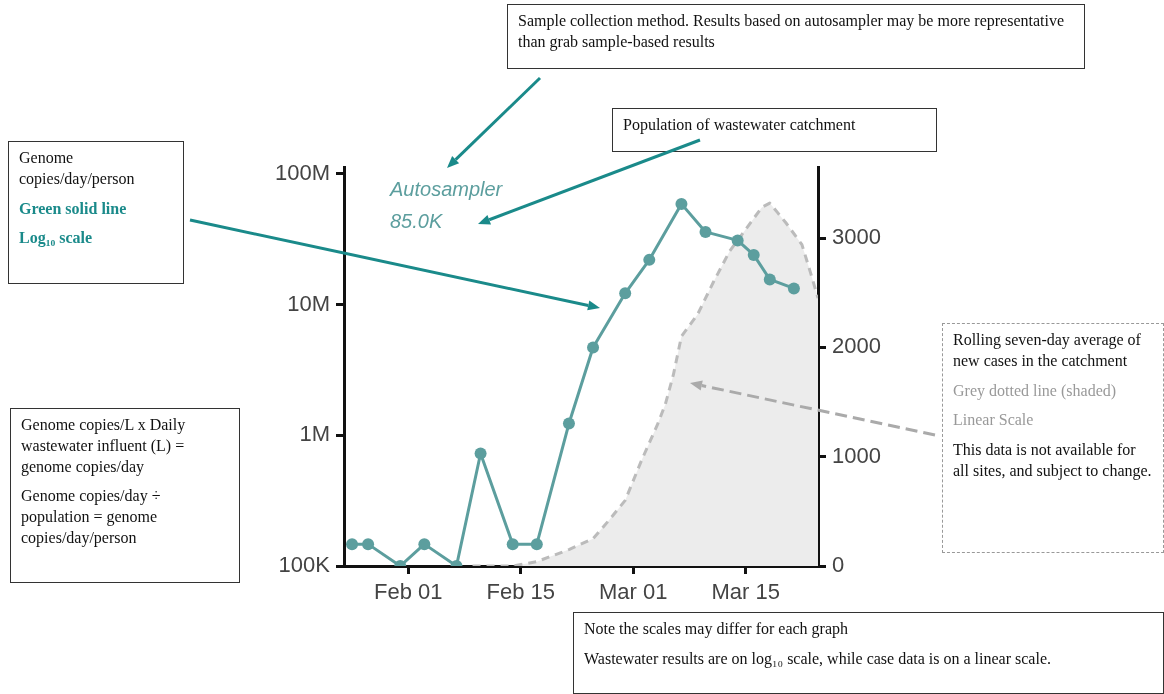 This screenshot has width=1164, height=694. I want to click on y-tick-label: 1M, so click(314, 434).